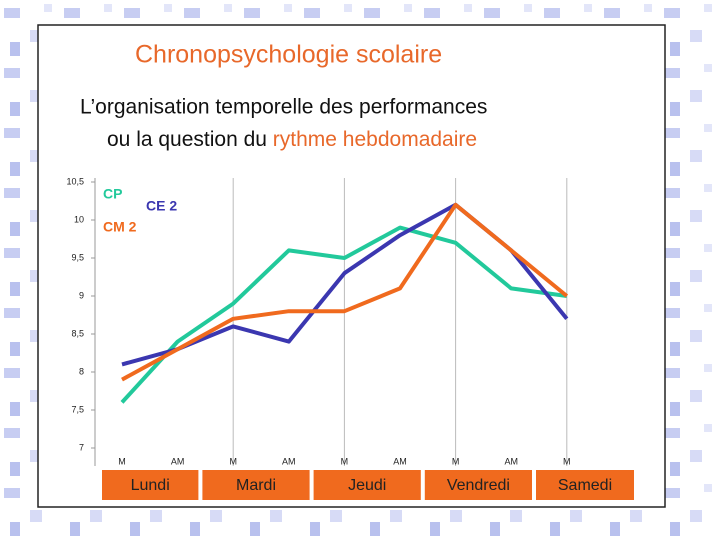  I want to click on legend-label: CE 2, so click(161, 206).